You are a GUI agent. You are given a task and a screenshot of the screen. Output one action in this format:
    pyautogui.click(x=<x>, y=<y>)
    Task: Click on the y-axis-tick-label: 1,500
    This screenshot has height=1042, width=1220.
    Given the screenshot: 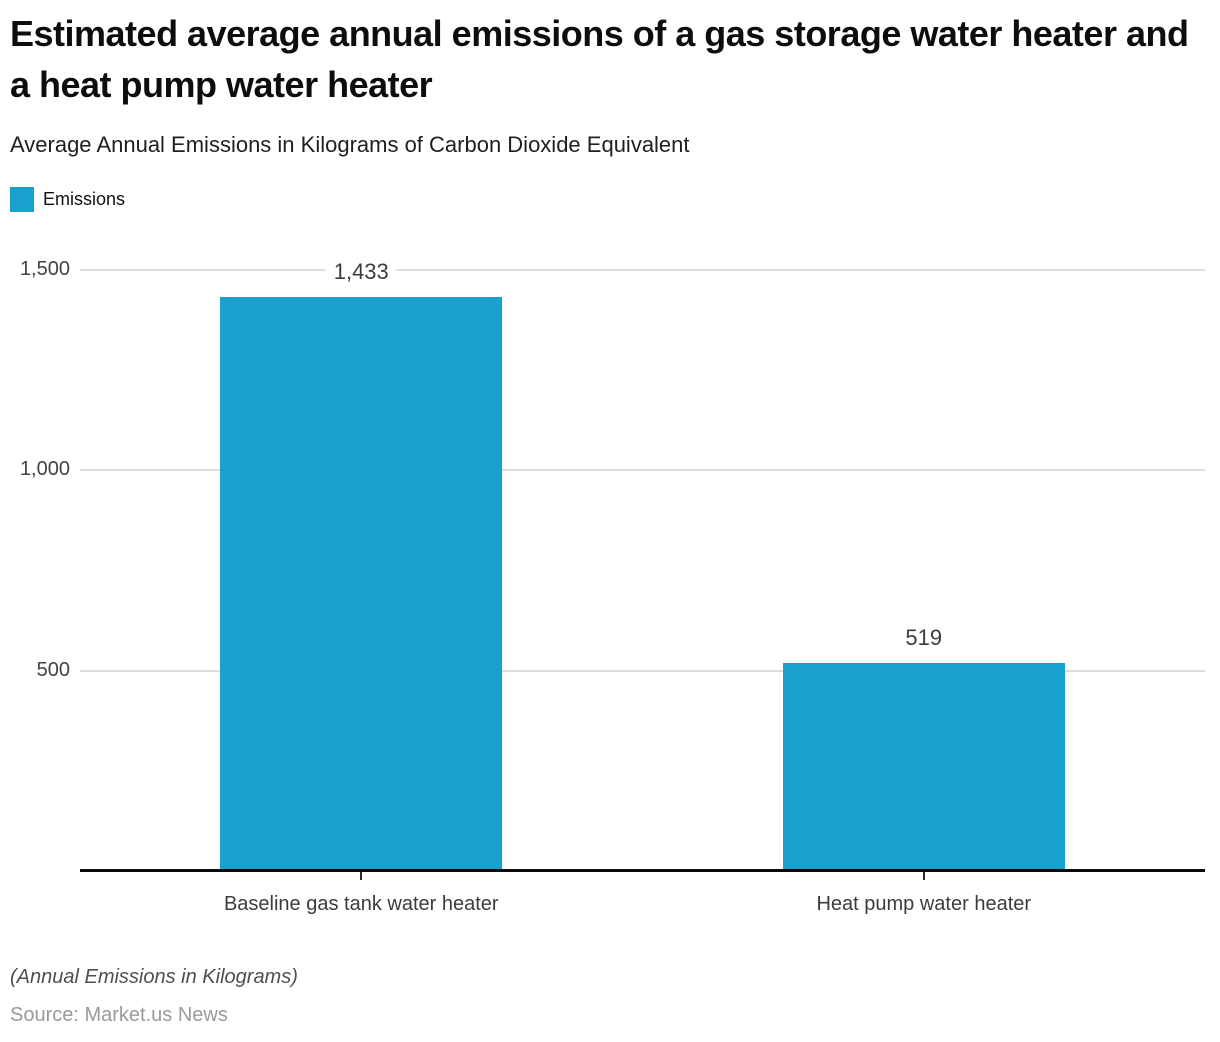 What is the action you would take?
    pyautogui.click(x=44, y=269)
    